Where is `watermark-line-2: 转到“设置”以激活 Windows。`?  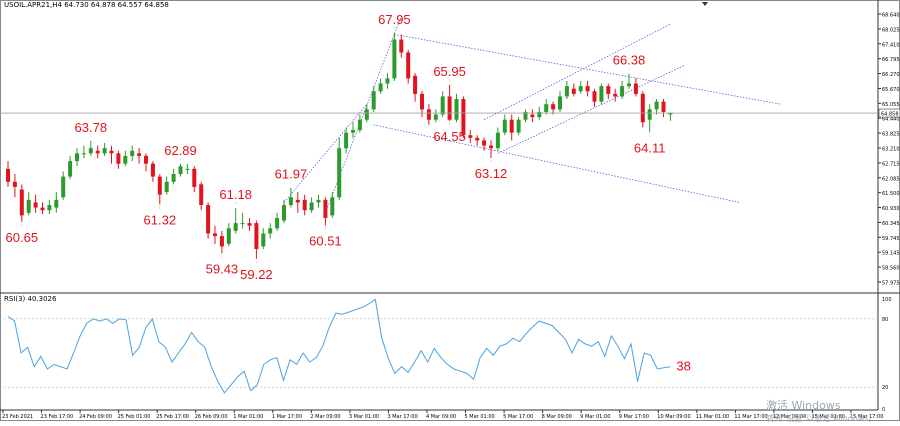 watermark-line-2: 转到“设置”以激活 Windows。 is located at coordinates (821, 418).